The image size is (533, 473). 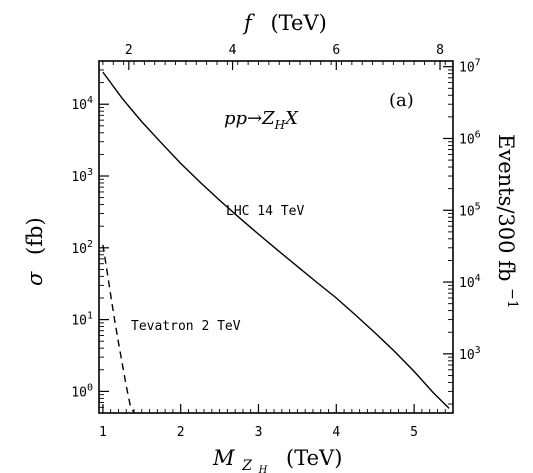 What do you see at coordinates (277, 459) in the screenshot?
I see `x-axis-title: M Z H (TeV)` at bounding box center [277, 459].